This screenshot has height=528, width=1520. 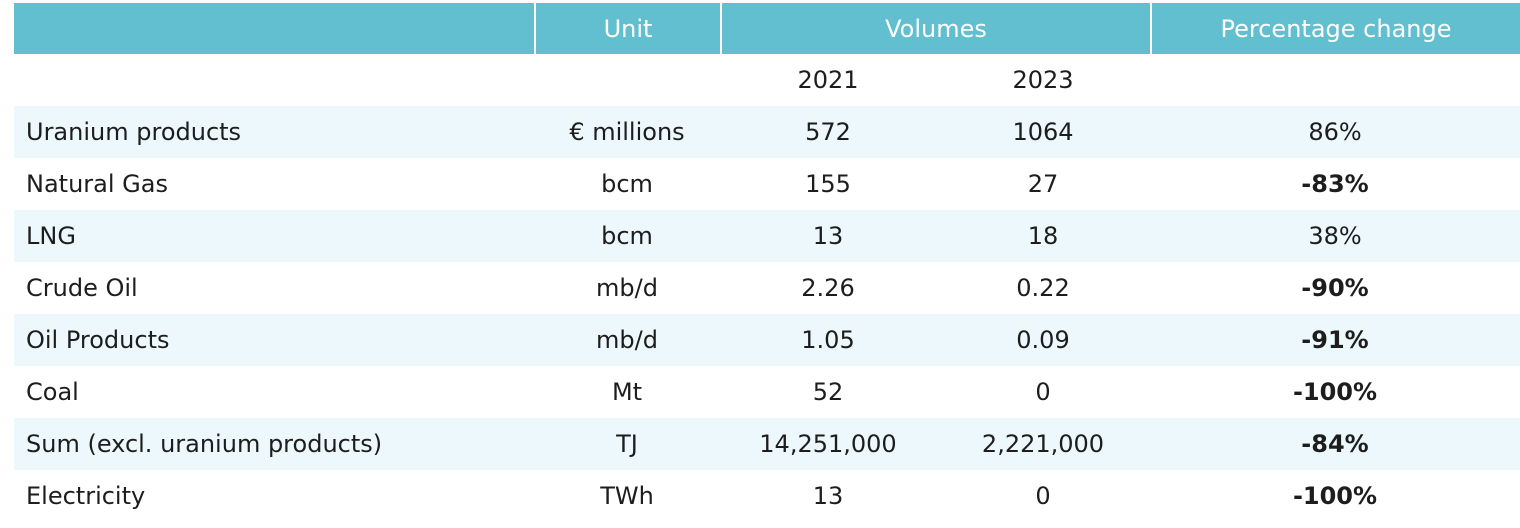 What do you see at coordinates (1335, 28) in the screenshot?
I see `header-percentage-change: Percentage change` at bounding box center [1335, 28].